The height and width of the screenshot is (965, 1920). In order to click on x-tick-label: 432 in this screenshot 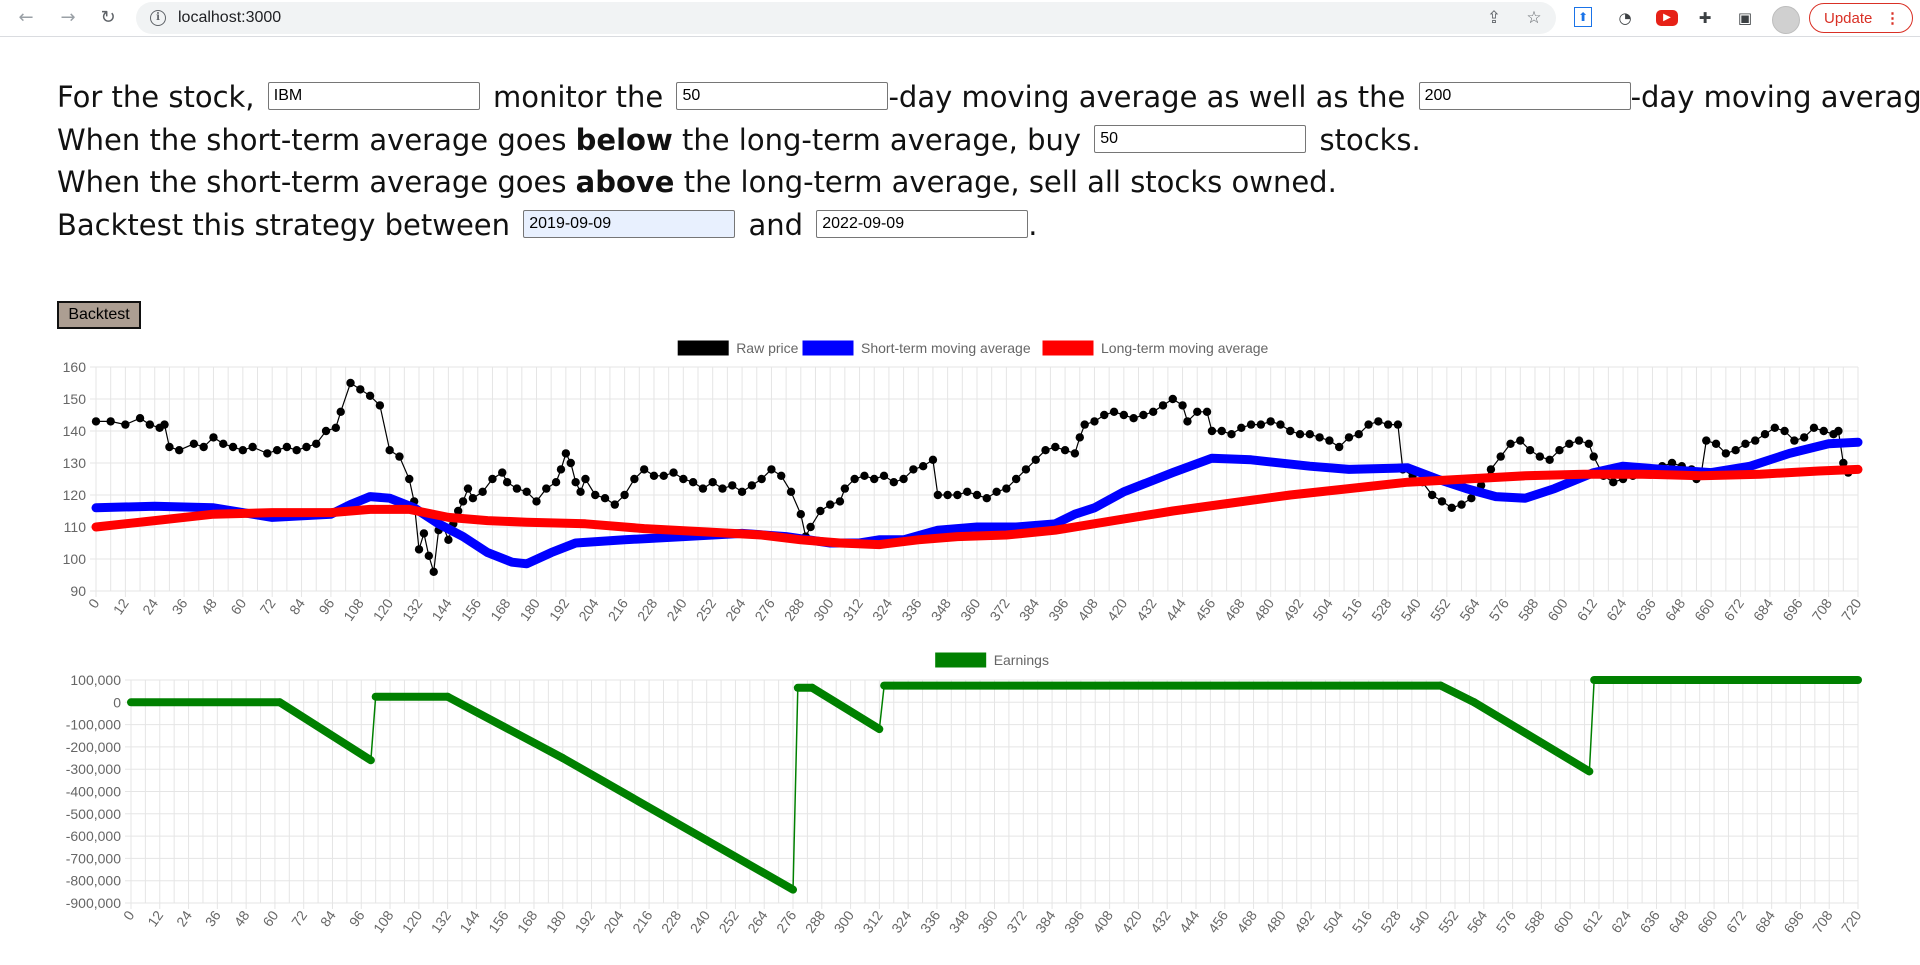, I will do `click(1160, 921)`.